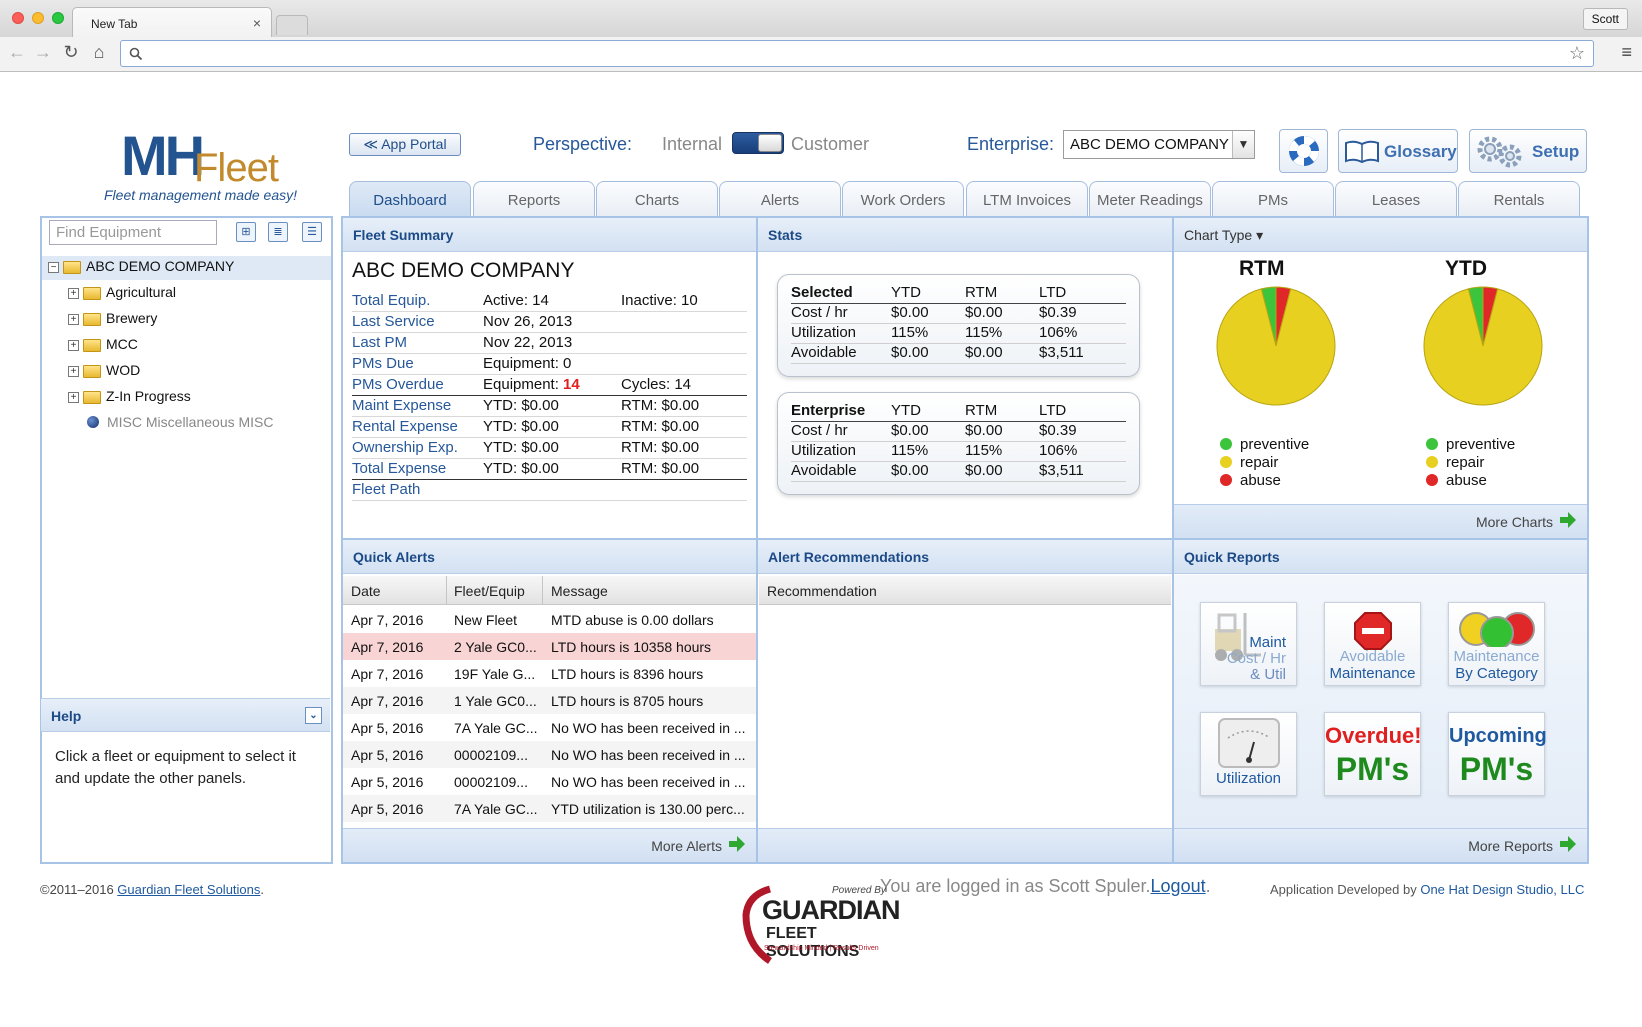 The height and width of the screenshot is (1027, 1642). I want to click on chevron-down-icon: ▼, so click(1243, 144).